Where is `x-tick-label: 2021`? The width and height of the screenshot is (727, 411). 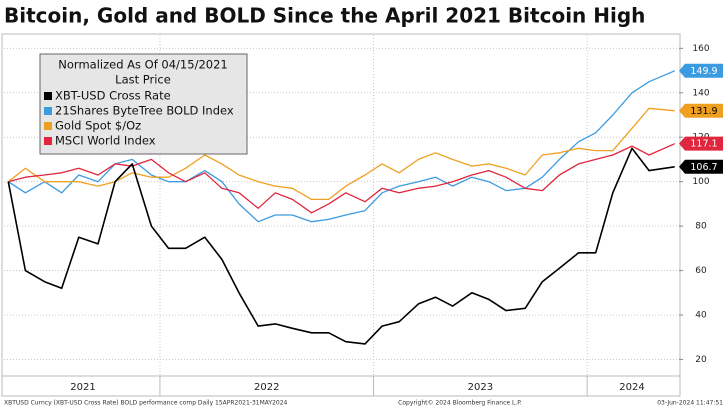
x-tick-label: 2021 is located at coordinates (82, 387).